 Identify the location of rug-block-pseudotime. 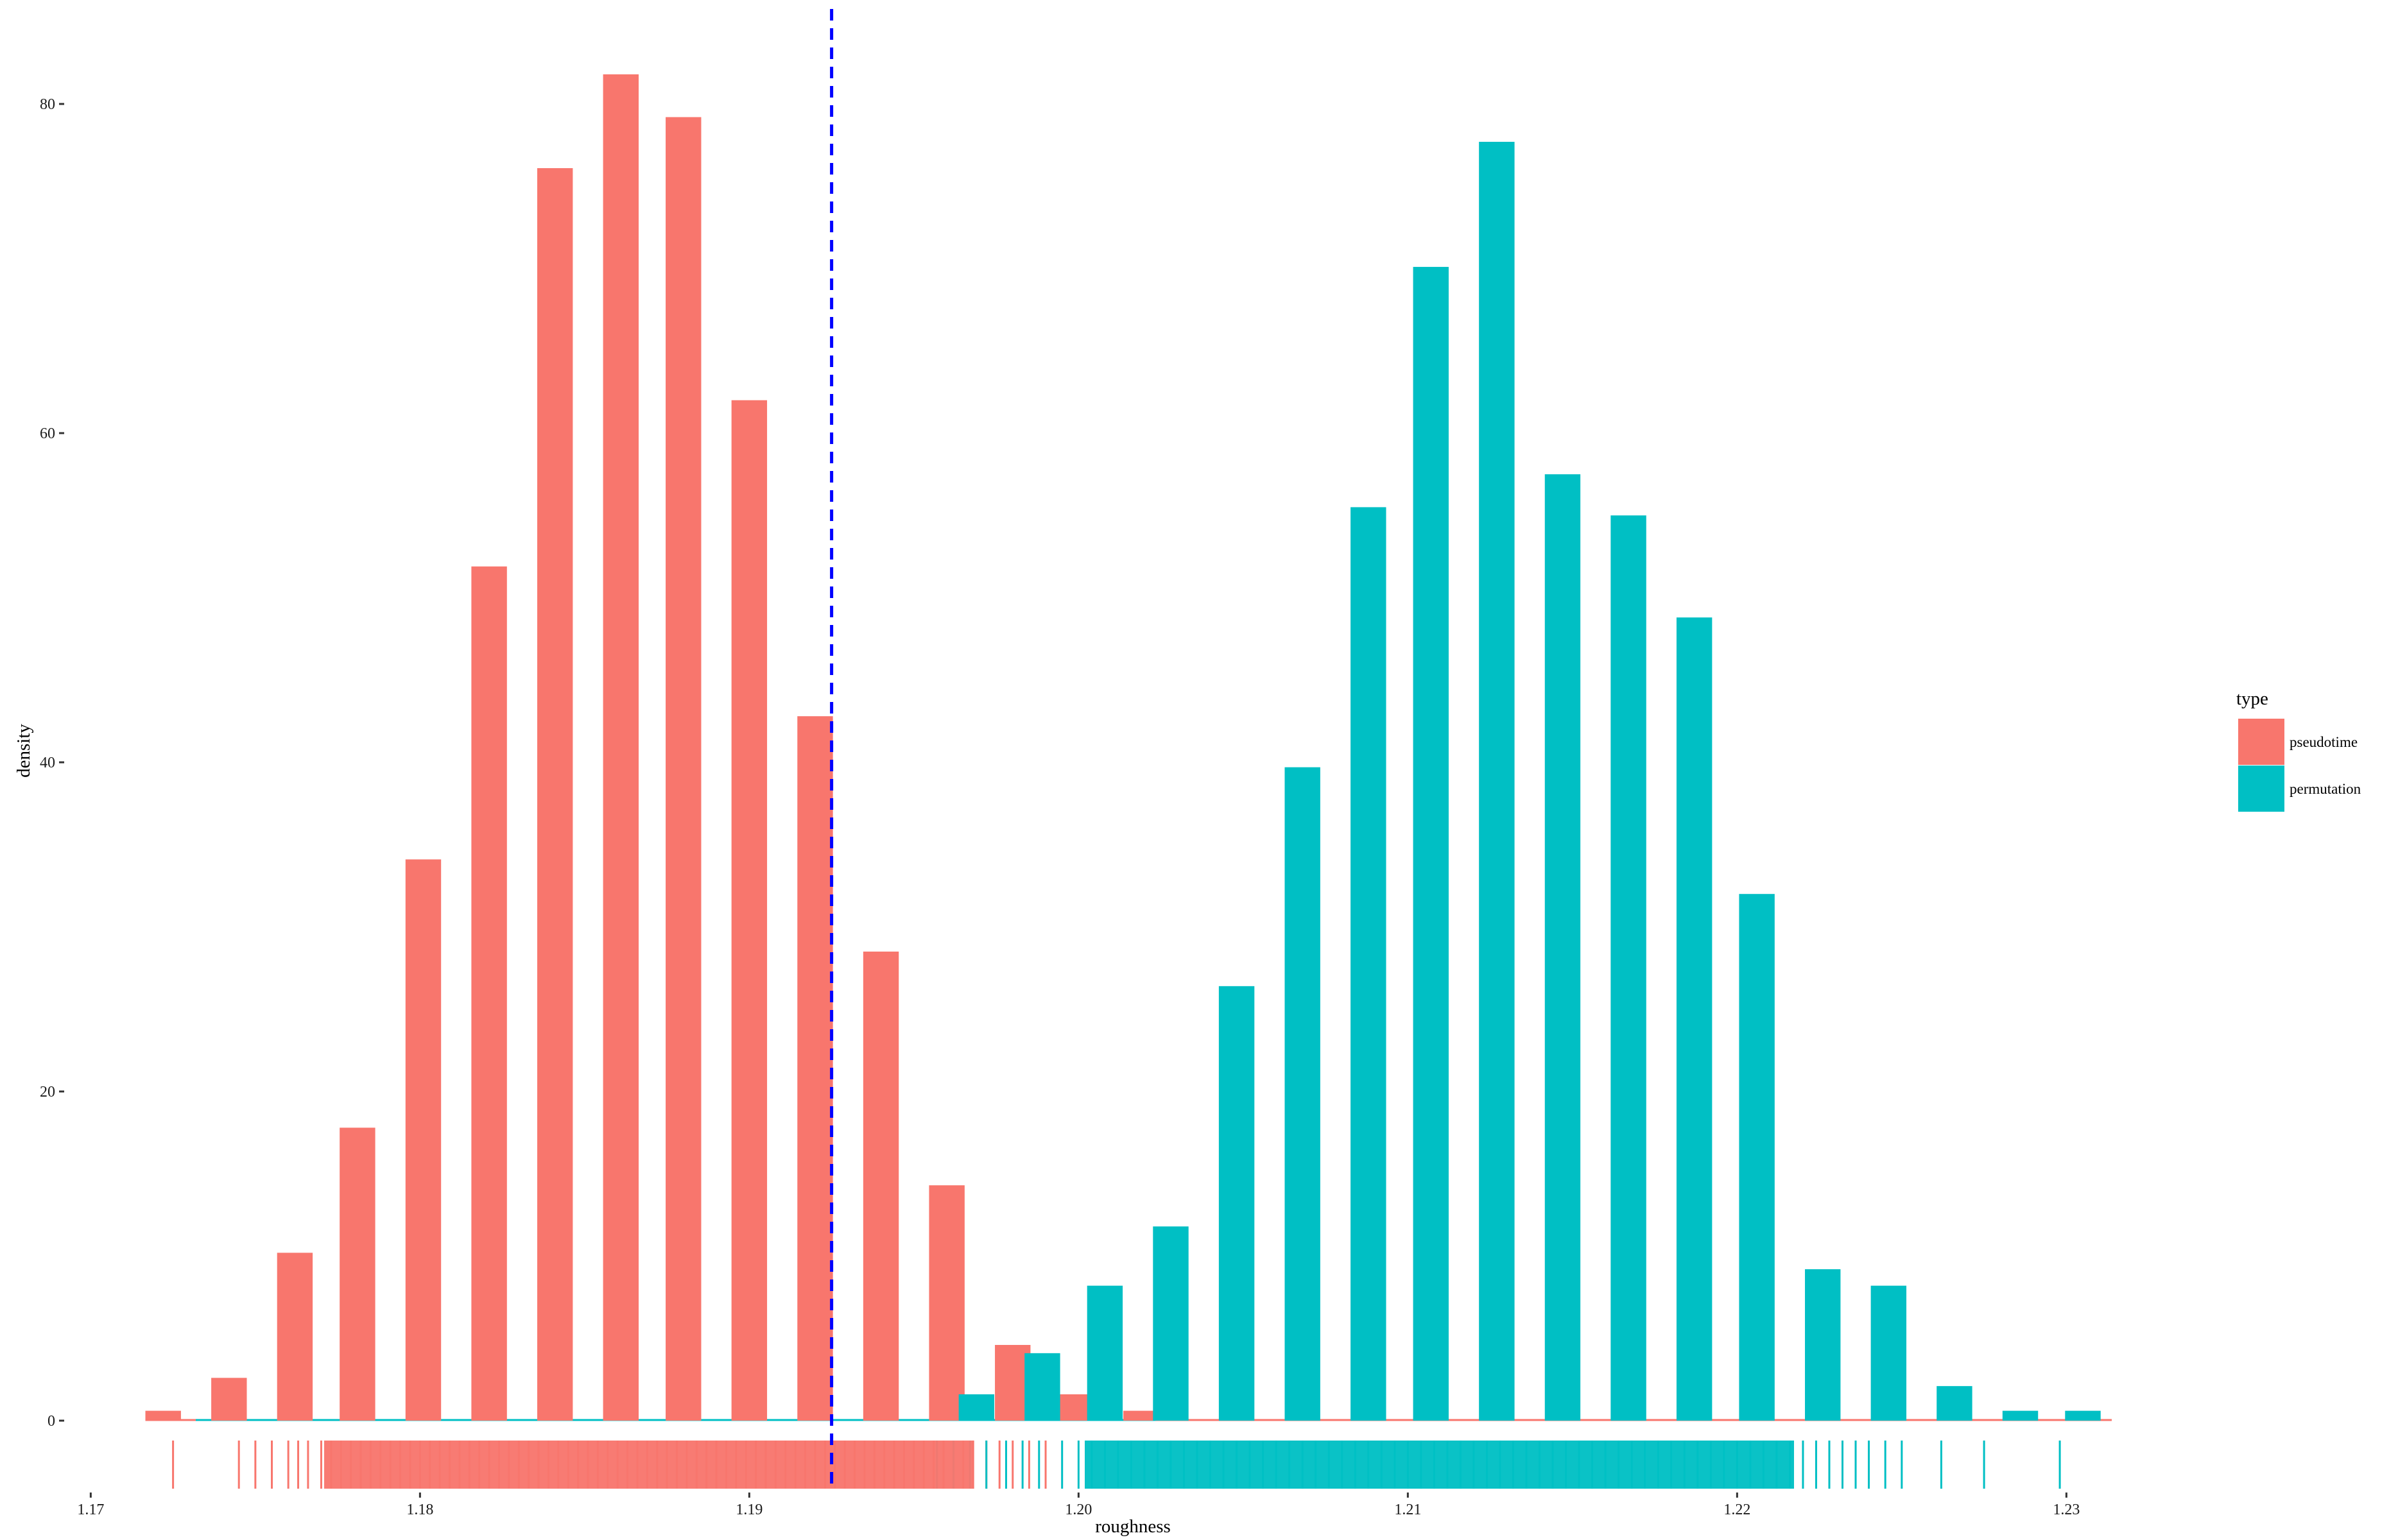
(648, 1465).